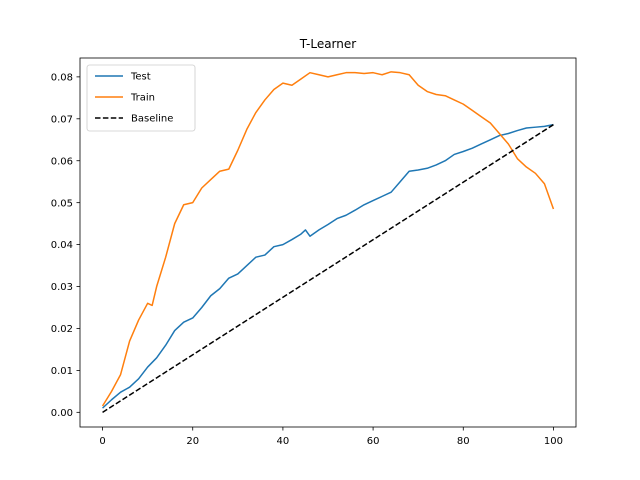 Image resolution: width=640 pixels, height=480 pixels. Describe the element at coordinates (553, 441) in the screenshot. I see `x-tick-label: 100` at that location.